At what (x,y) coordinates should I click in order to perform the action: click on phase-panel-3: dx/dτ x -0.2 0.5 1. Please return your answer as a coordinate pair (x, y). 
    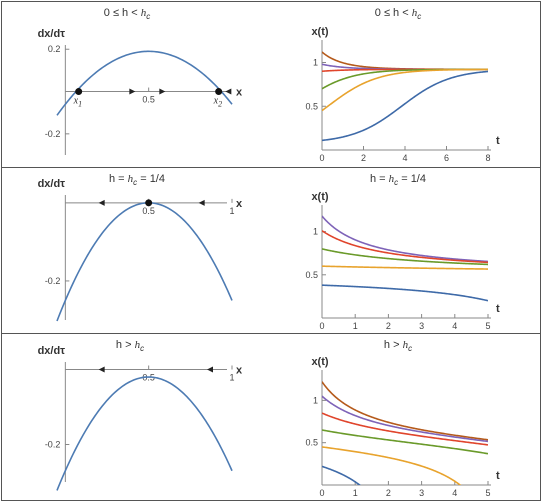
    Looking at the image, I should click on (140, 250).